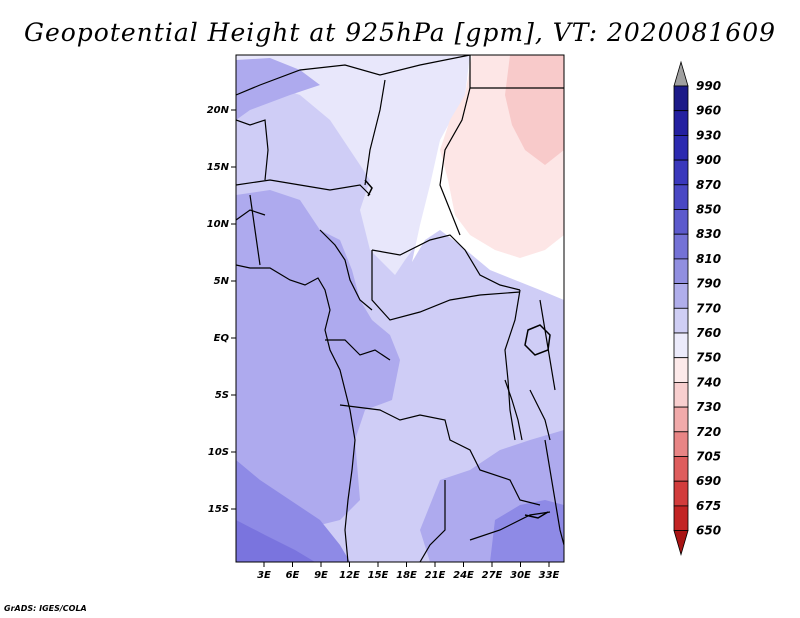 The height and width of the screenshot is (618, 800). Describe the element at coordinates (278, 89) in the screenshot. I see `fill-mid-lavender-nw` at that location.